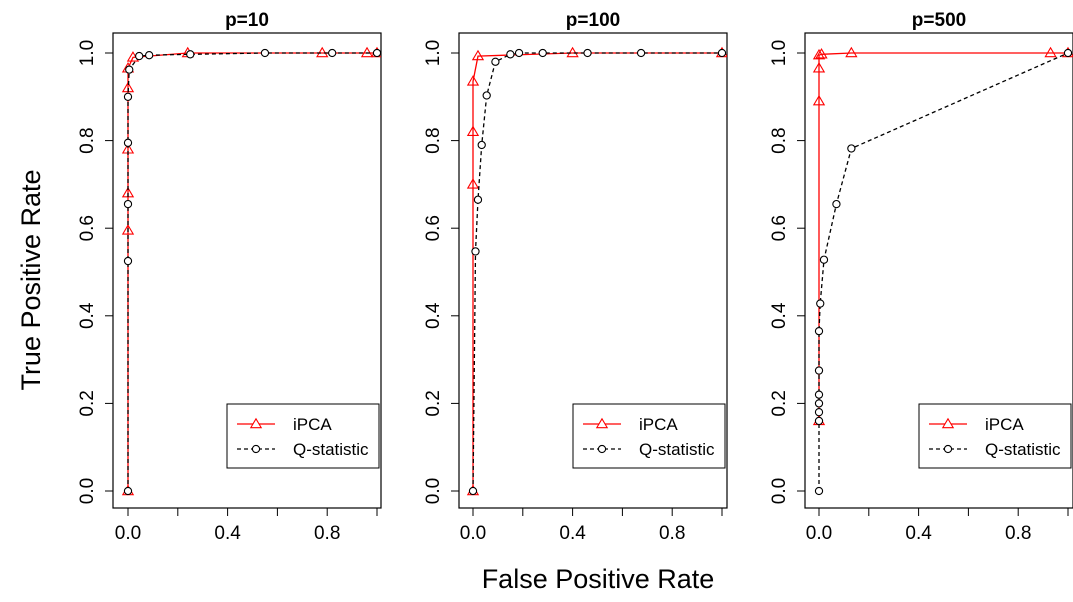  What do you see at coordinates (1004, 424) in the screenshot?
I see `legend-label: iPCA` at bounding box center [1004, 424].